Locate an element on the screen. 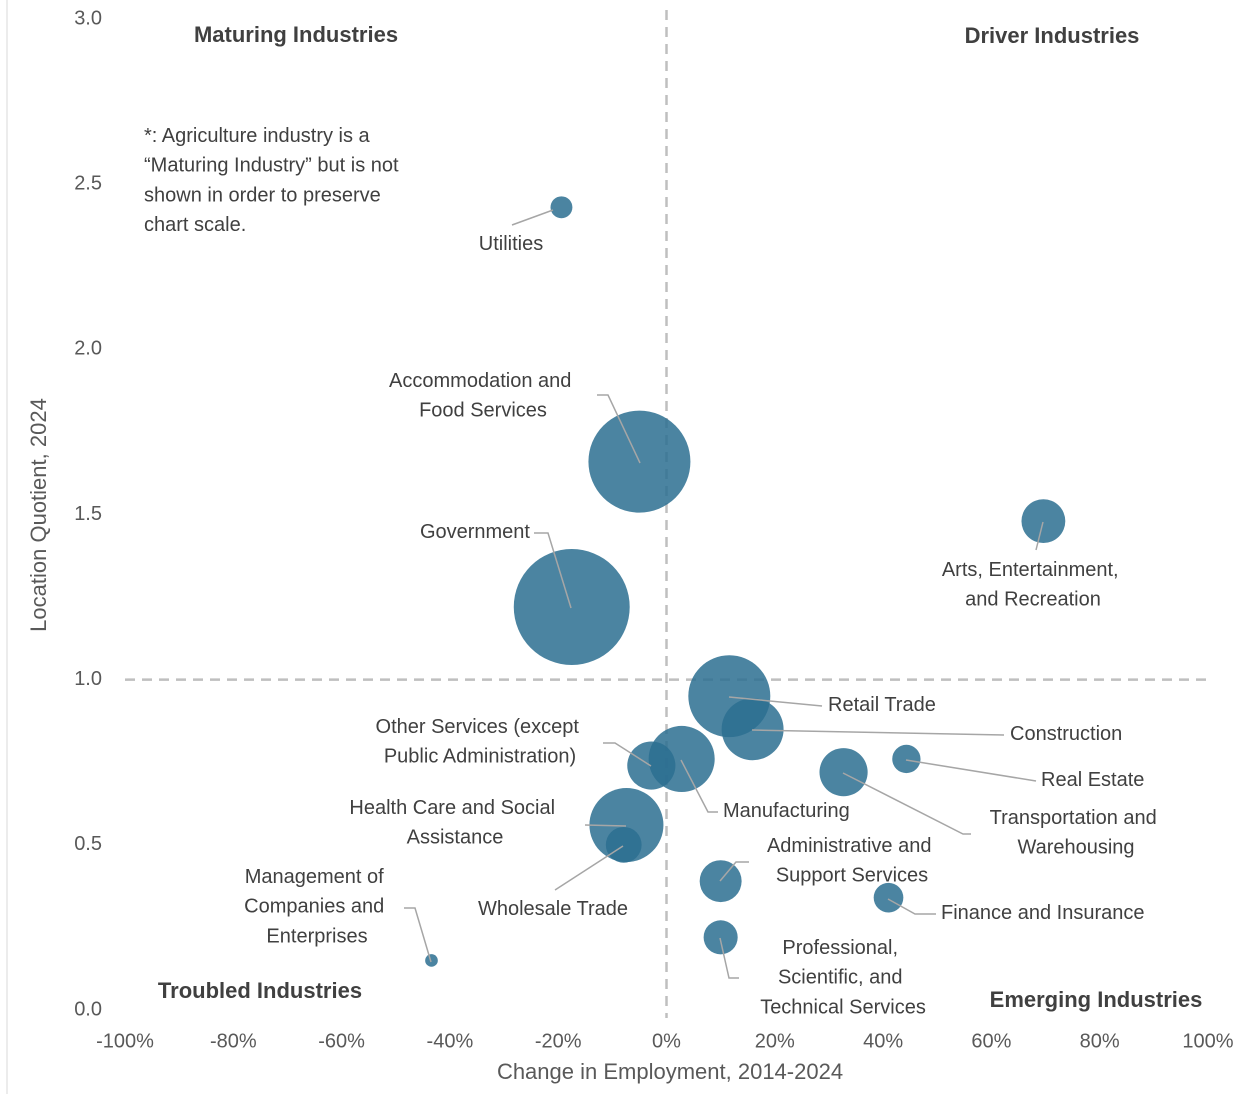 This screenshot has height=1094, width=1251. y-tick-label: 2.0 is located at coordinates (88, 349).